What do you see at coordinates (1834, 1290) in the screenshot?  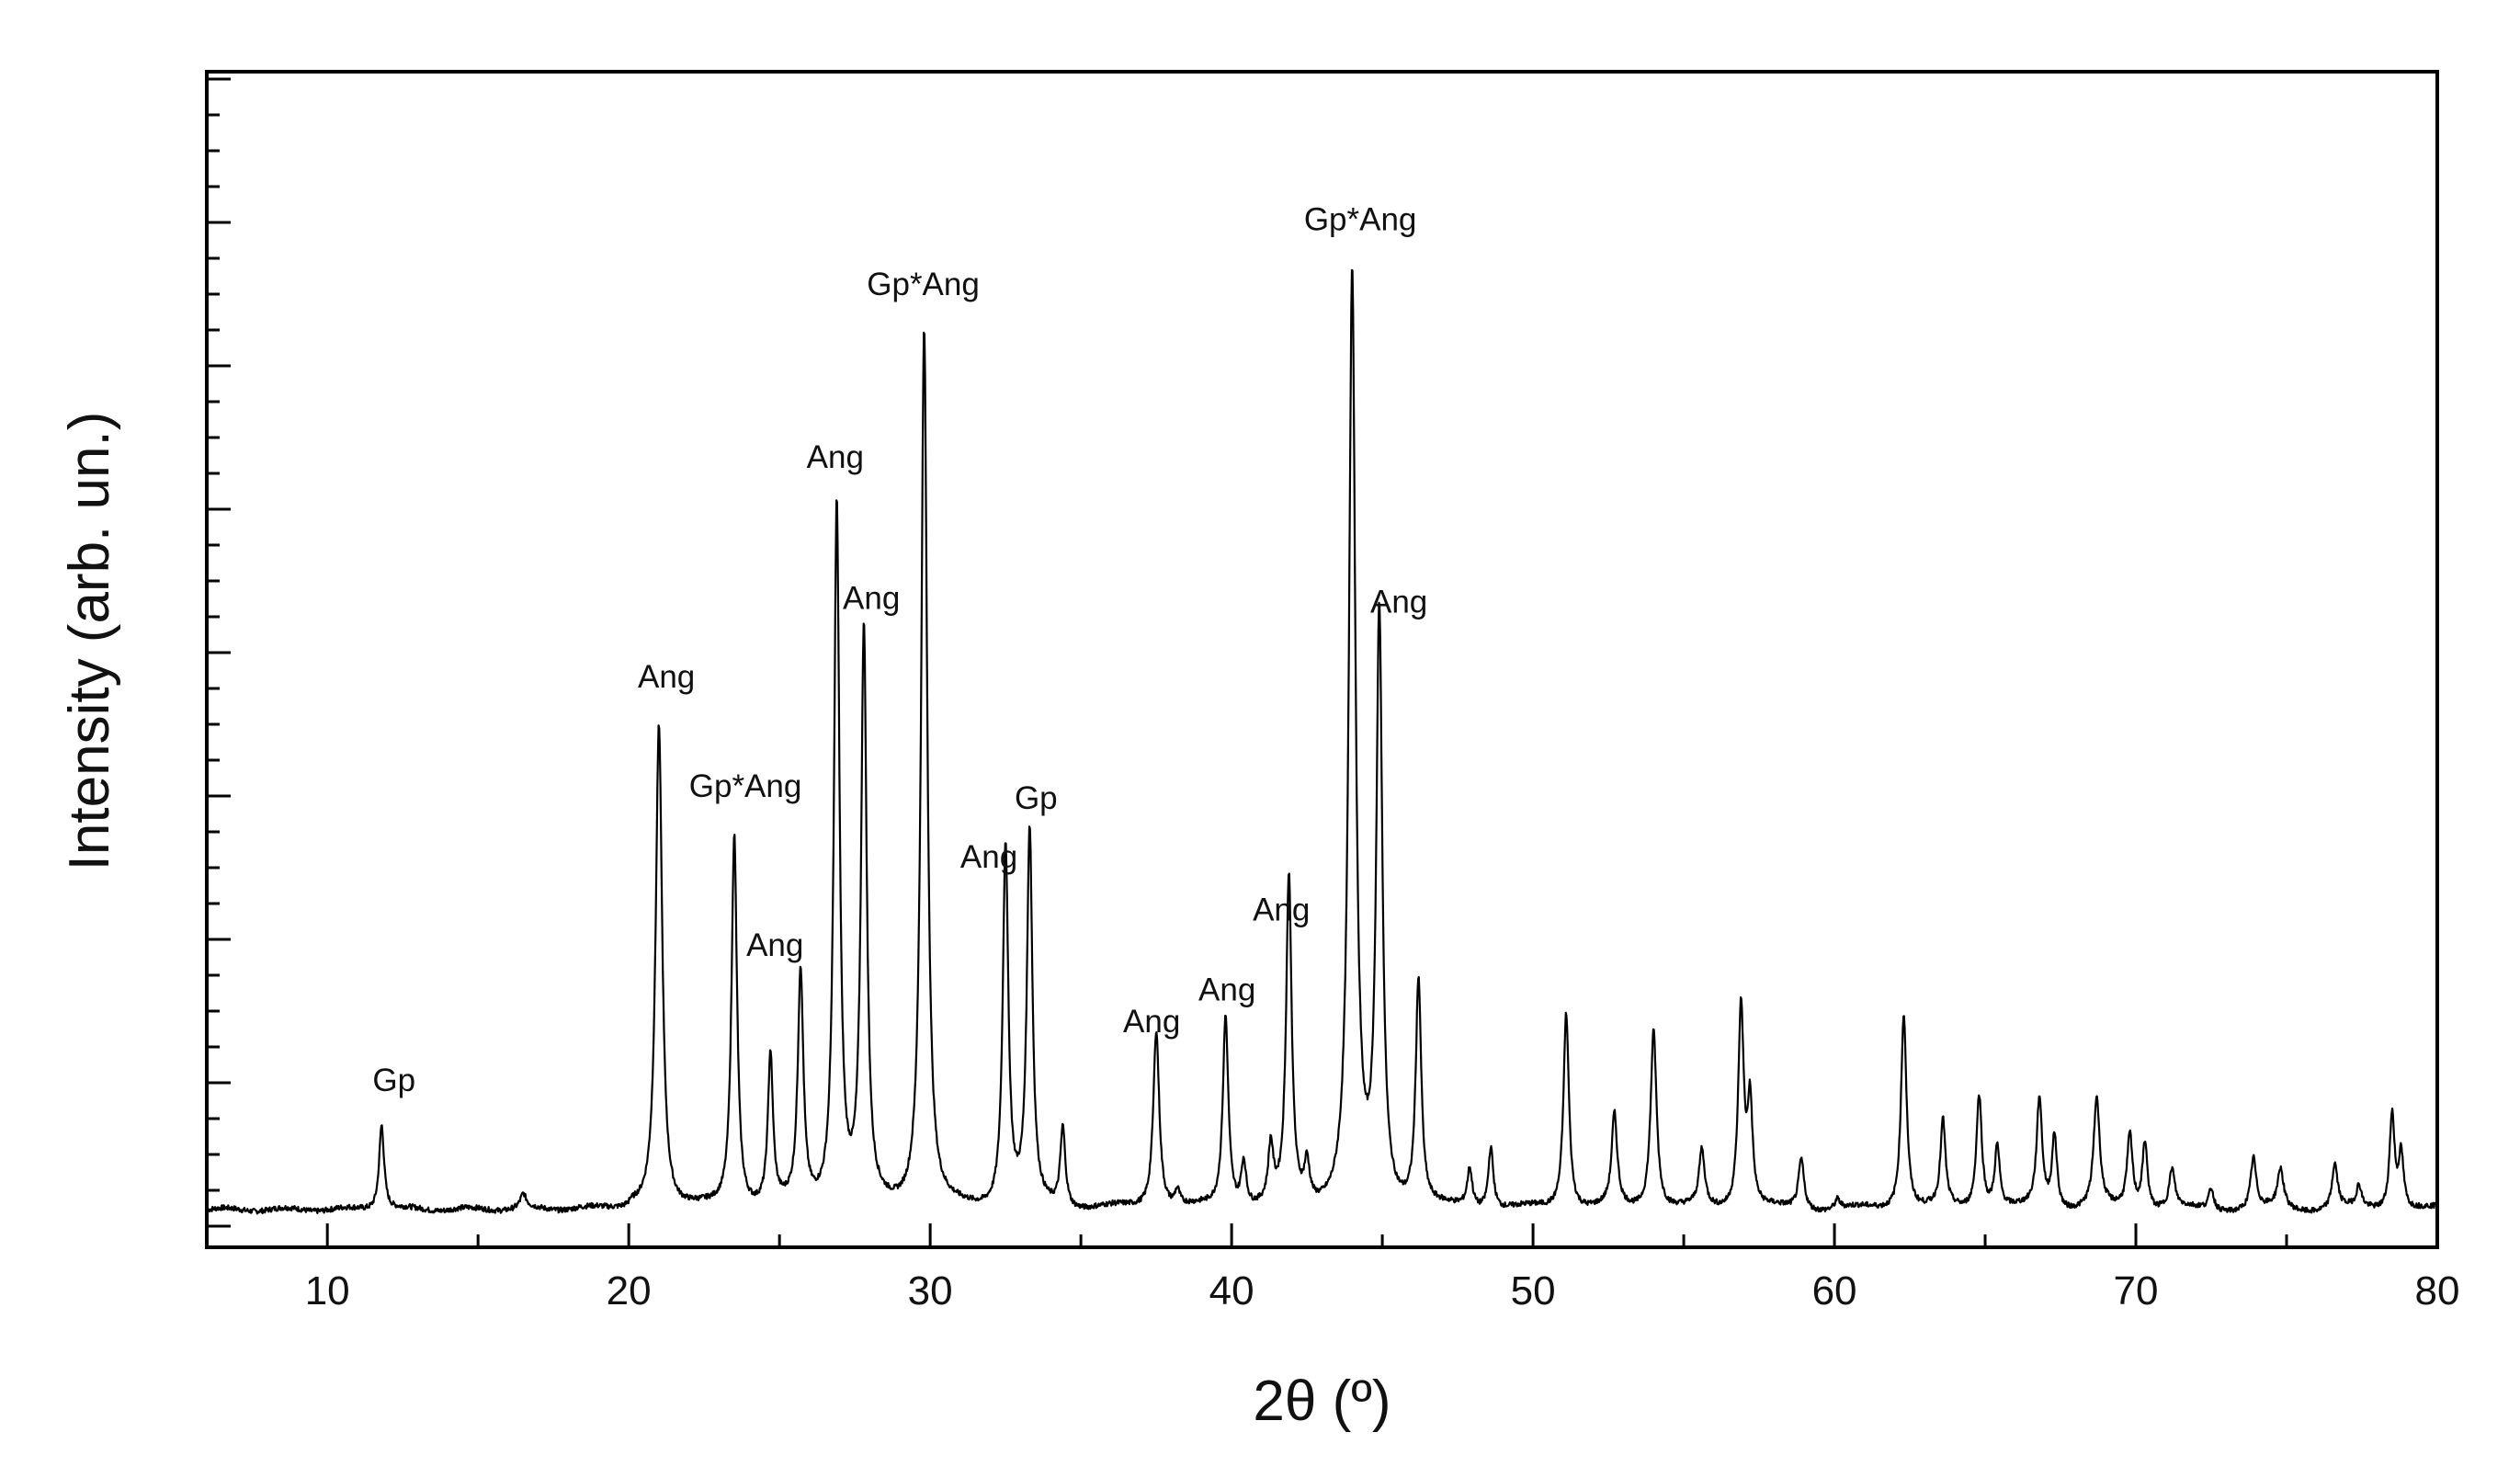 I see `x-tick-label: 60` at bounding box center [1834, 1290].